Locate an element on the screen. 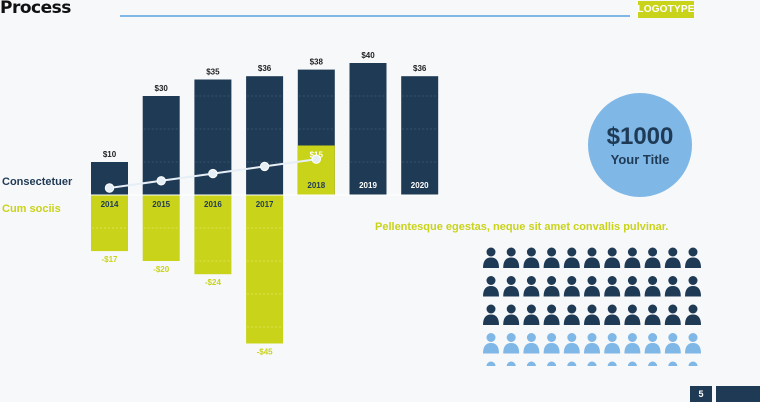  category-label: 2020 is located at coordinates (420, 185).